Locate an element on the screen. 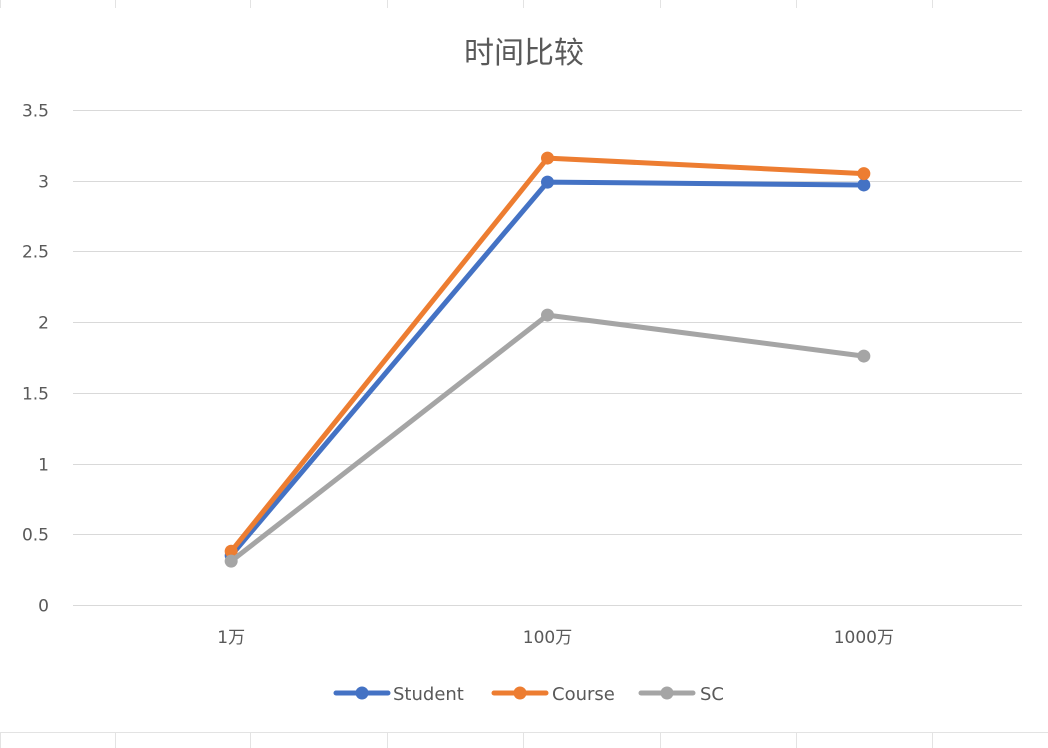 The image size is (1048, 748). x-axis-tick-labels: 1万 100万 1000万 is located at coordinates (555, 638).